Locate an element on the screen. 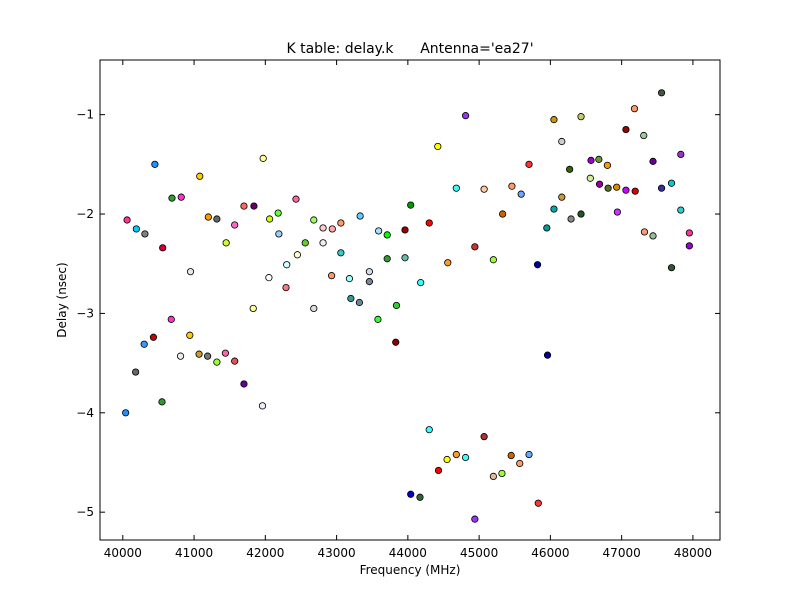 This screenshot has height=600, width=800. x-axis-label: Frequency (MHz) is located at coordinates (410, 570).